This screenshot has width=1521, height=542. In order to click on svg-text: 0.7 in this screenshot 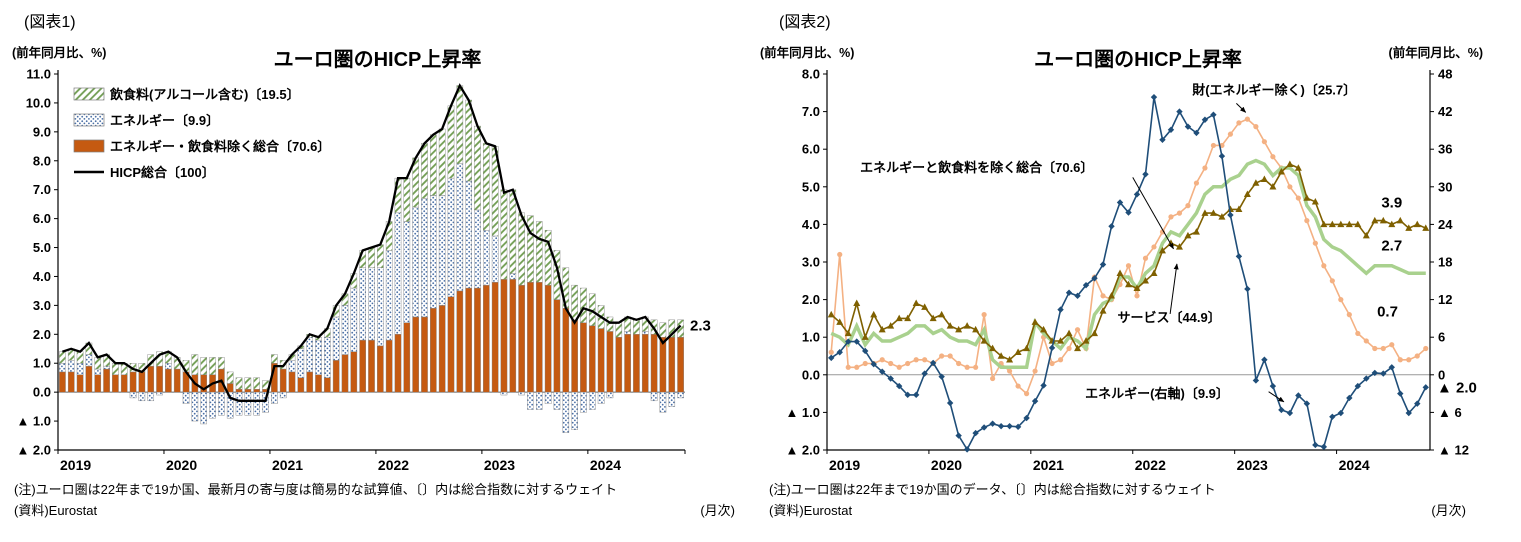, I will do `click(1387, 312)`.